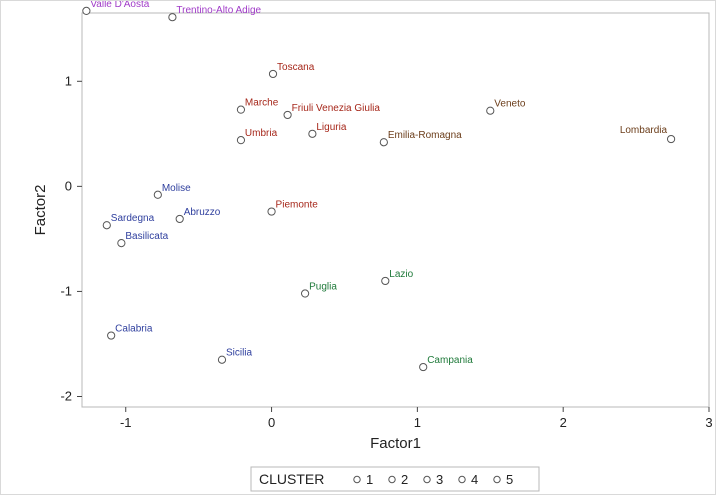 The width and height of the screenshot is (716, 496). What do you see at coordinates (510, 104) in the screenshot?
I see `point-label: Veneto` at bounding box center [510, 104].